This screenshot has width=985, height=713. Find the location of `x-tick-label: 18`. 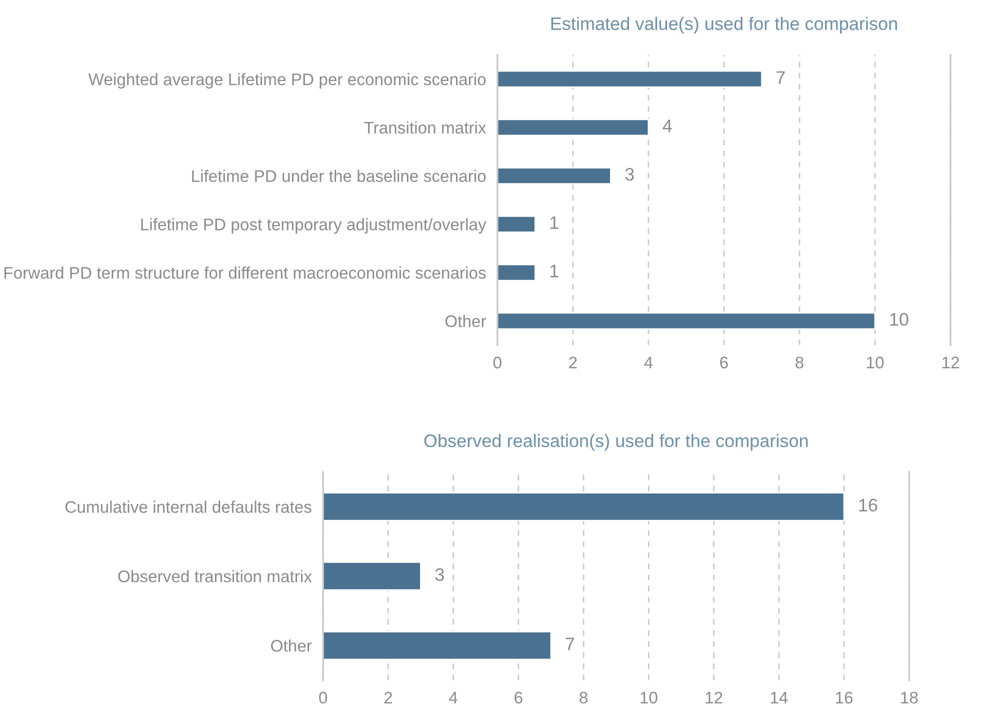

x-tick-label: 18 is located at coordinates (909, 698).